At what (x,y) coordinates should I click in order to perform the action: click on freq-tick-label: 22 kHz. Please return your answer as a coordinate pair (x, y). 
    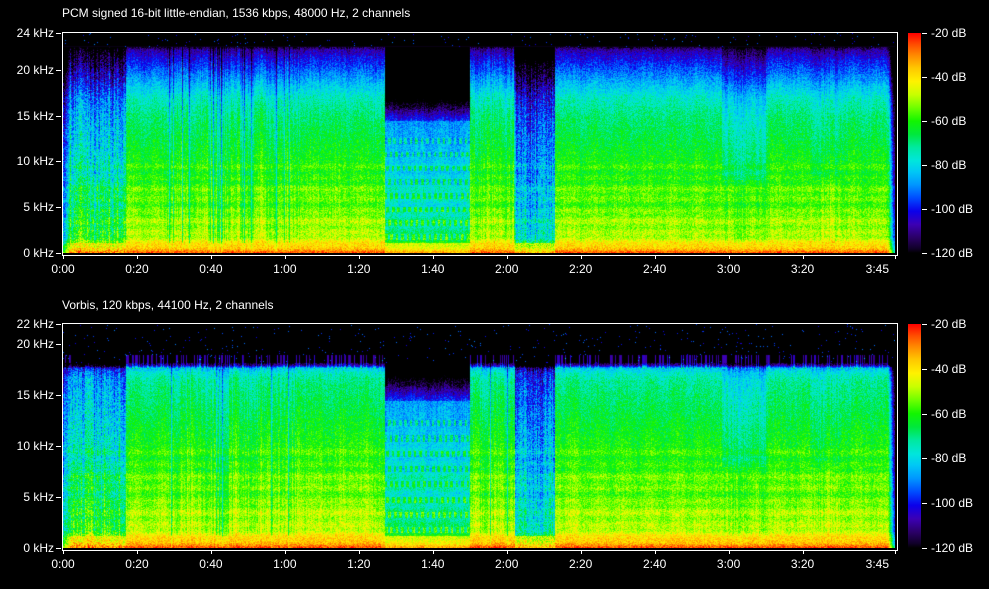
    Looking at the image, I should click on (35, 324).